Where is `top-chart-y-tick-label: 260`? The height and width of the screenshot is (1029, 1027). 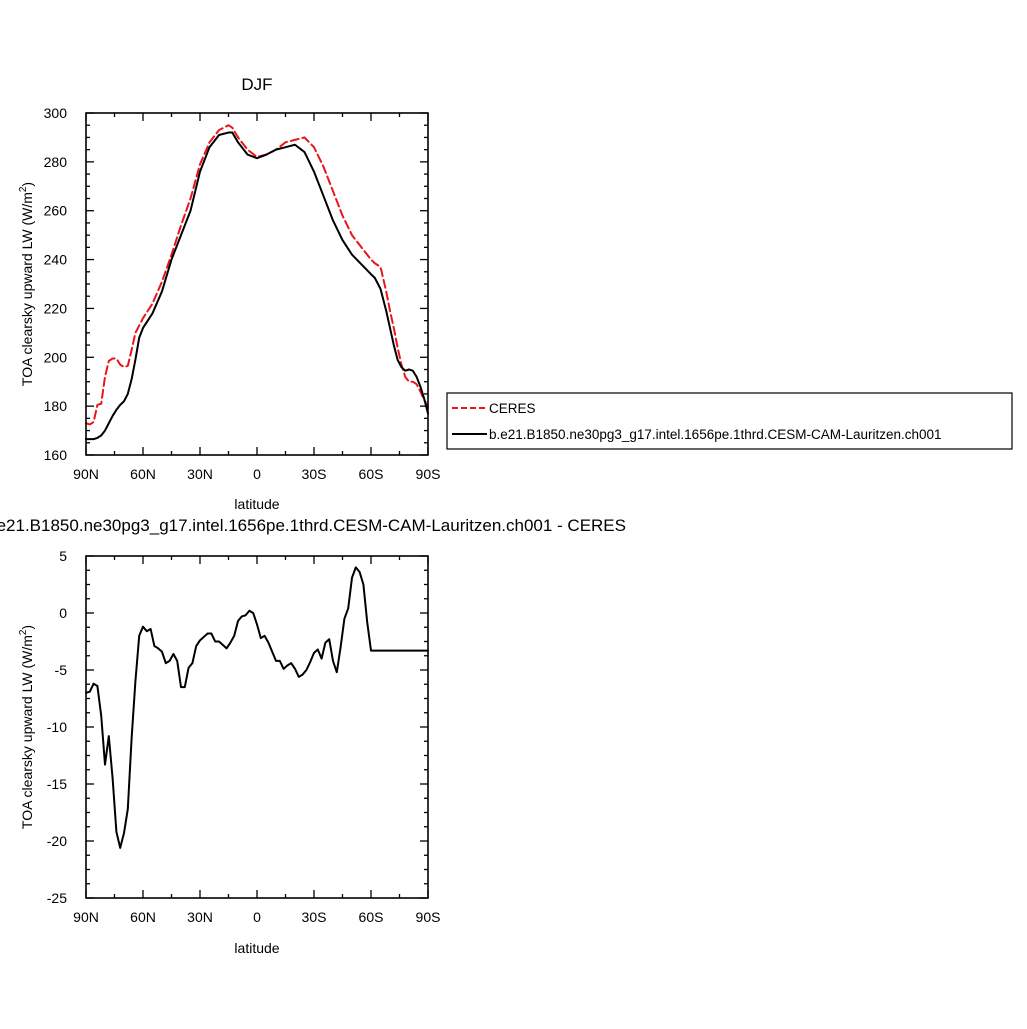 top-chart-y-tick-label: 260 is located at coordinates (56, 211).